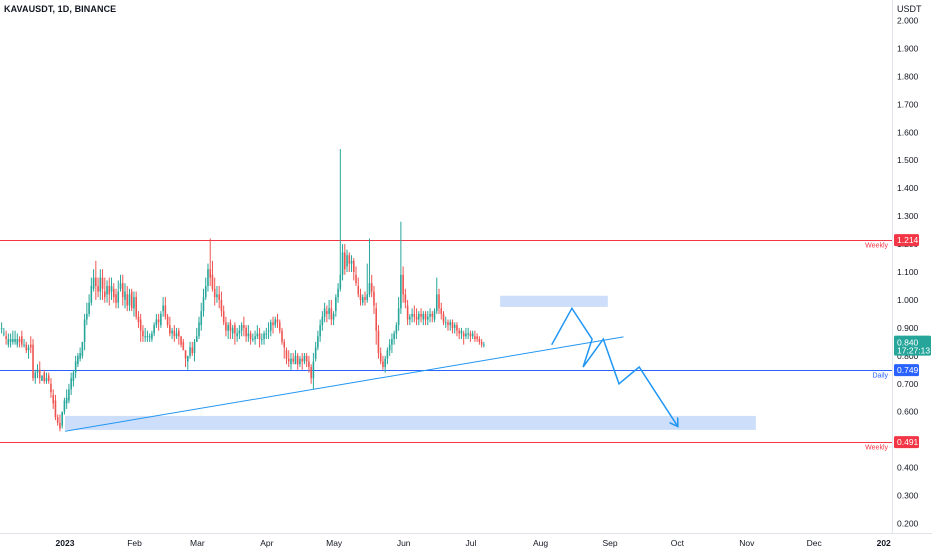 Image resolution: width=932 pixels, height=550 pixels. I want to click on weekly-resistance-badge, so click(906, 240).